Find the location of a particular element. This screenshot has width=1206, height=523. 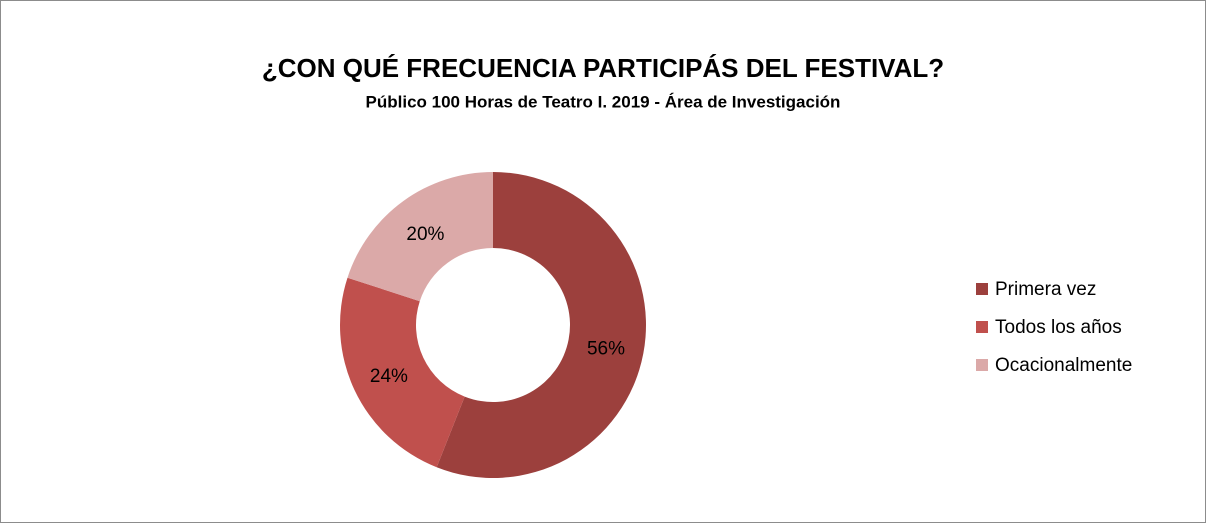

data-label: 56% is located at coordinates (606, 349).